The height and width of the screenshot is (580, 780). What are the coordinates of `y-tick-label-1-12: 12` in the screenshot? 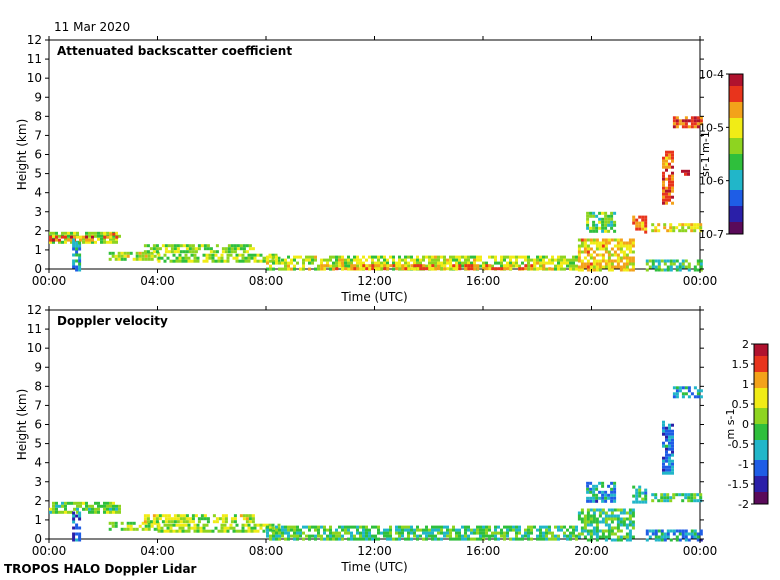 It's located at (34, 310).